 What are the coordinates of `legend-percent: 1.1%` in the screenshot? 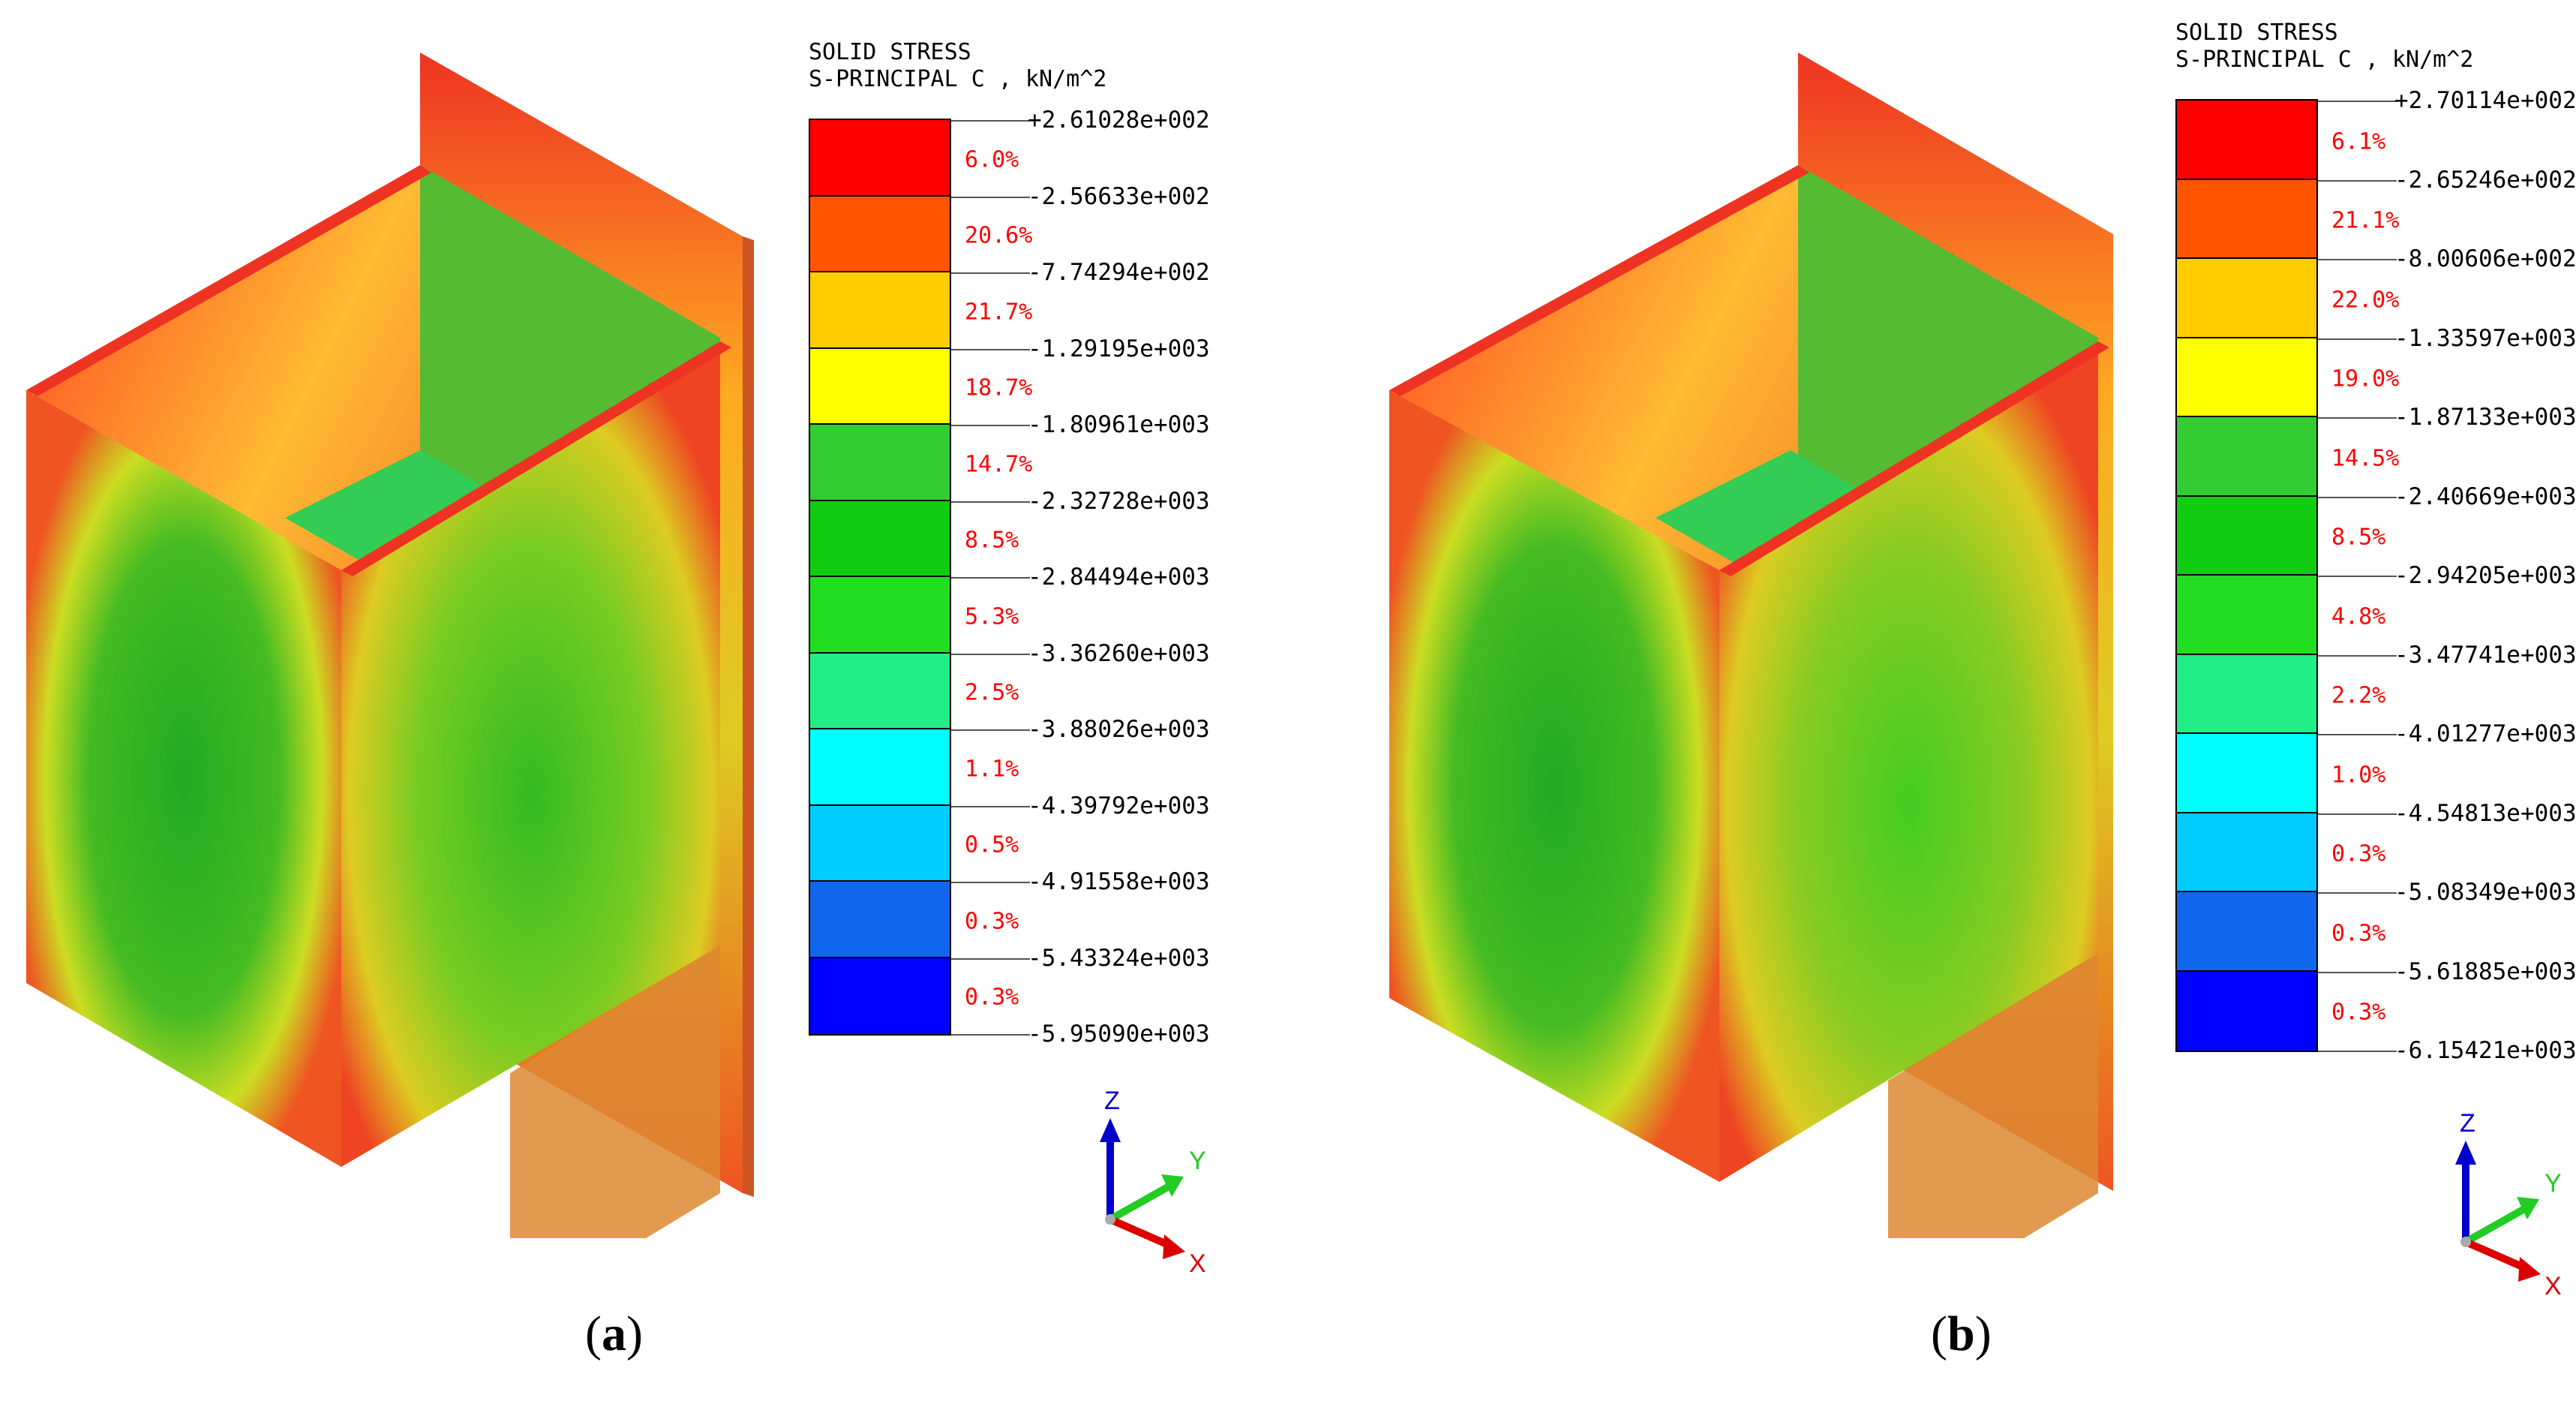 It's located at (992, 770).